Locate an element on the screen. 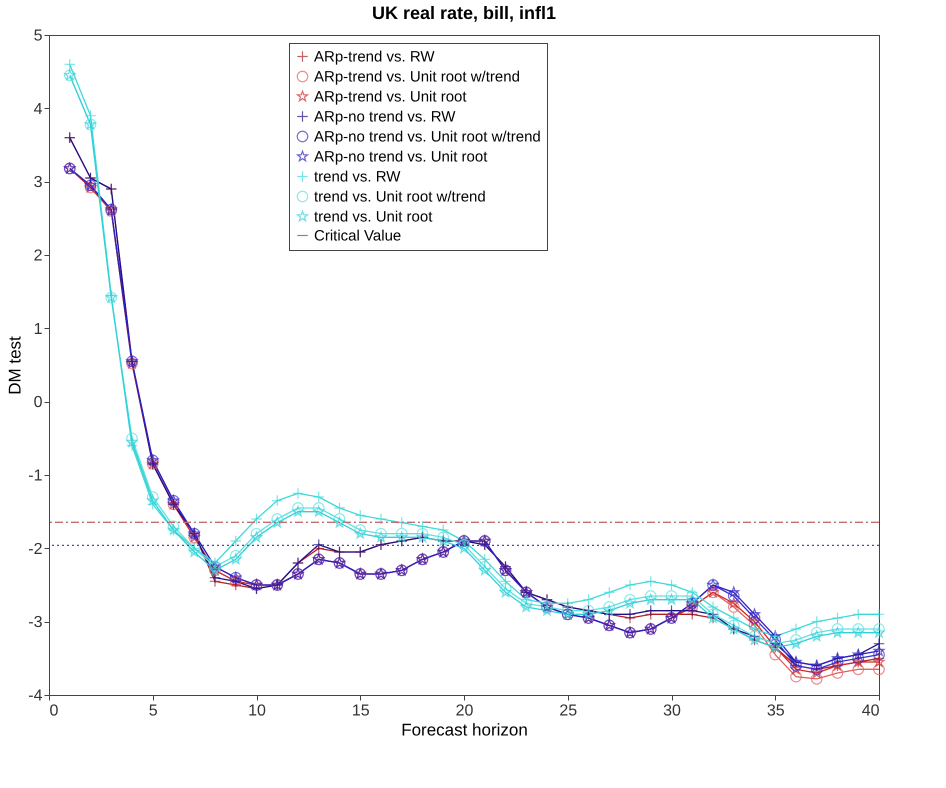 Image resolution: width=946 pixels, height=788 pixels. x-tick-label: 35 is located at coordinates (775, 711).